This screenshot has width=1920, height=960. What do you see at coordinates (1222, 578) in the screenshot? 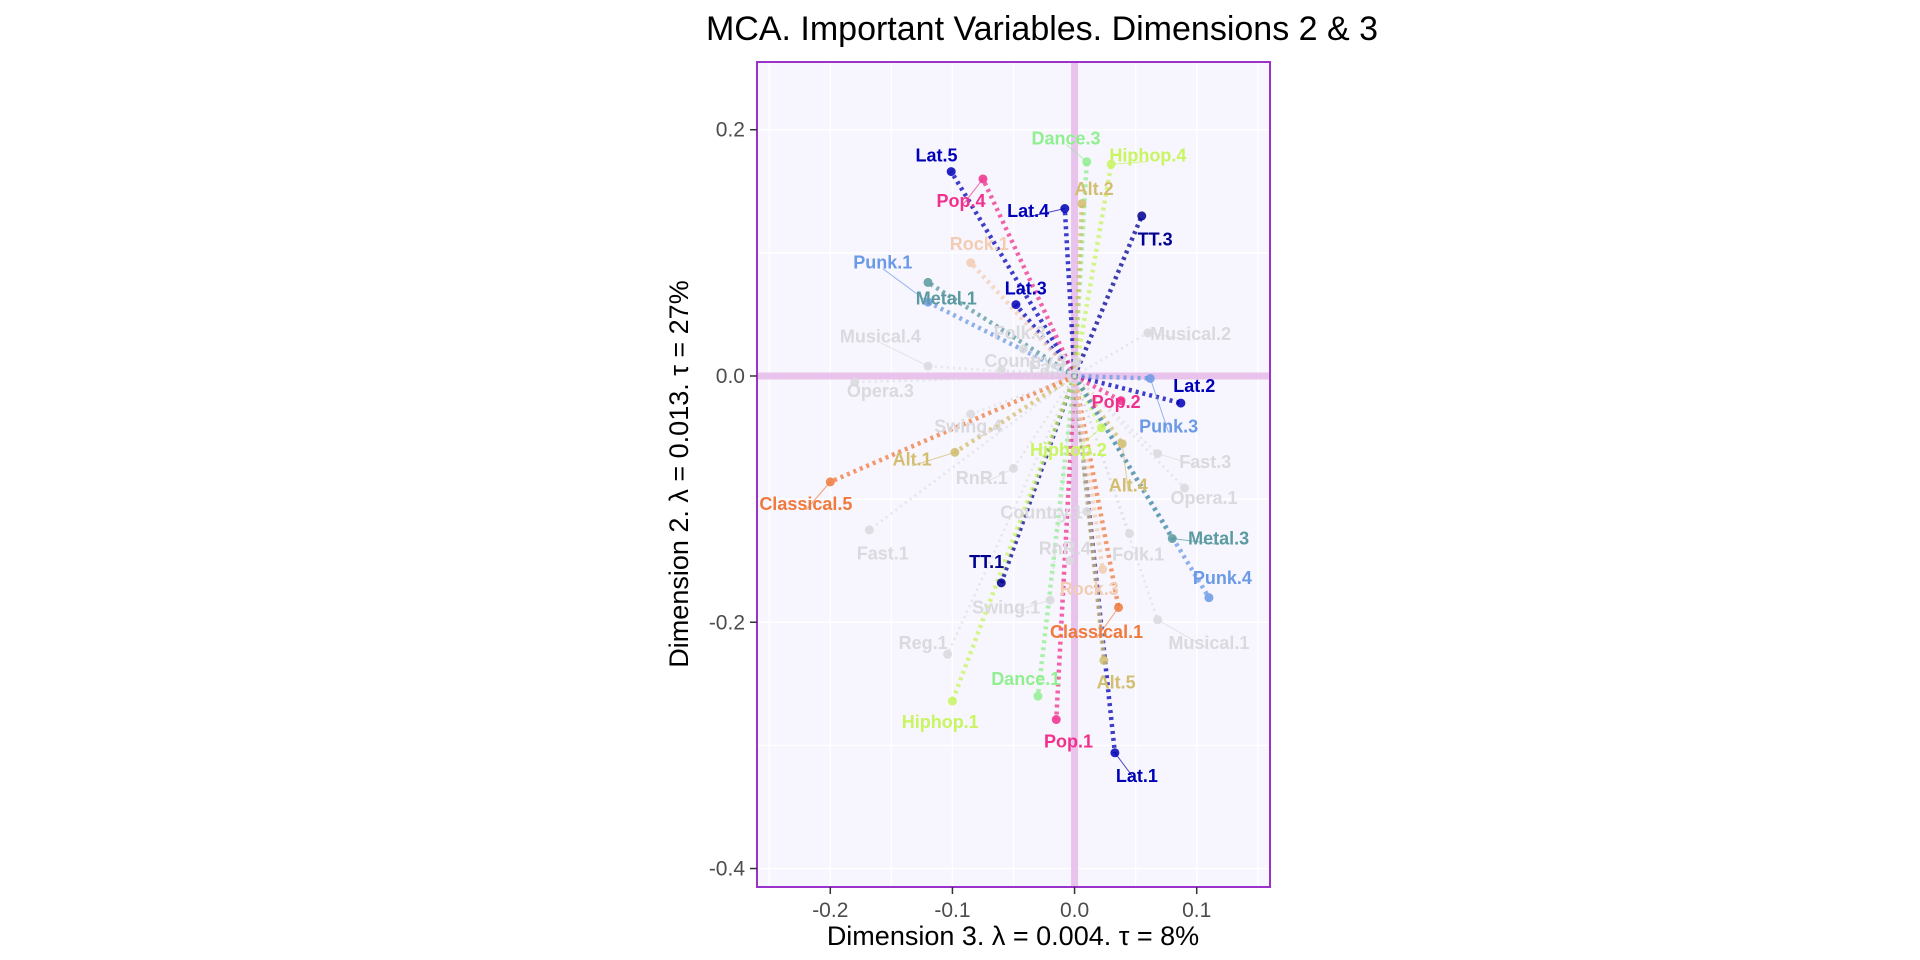
I see `label-punk-4: Punk.4` at bounding box center [1222, 578].